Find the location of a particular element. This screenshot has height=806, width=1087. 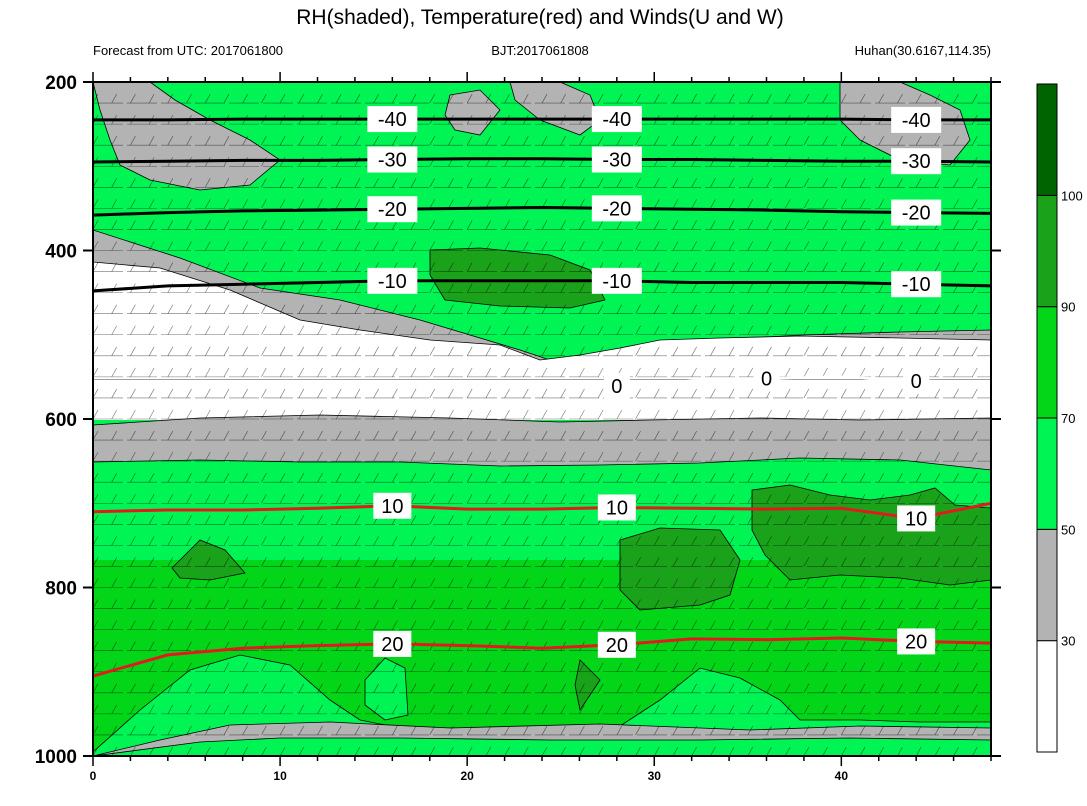

y-tick-label: 1000 is located at coordinates (56, 757).